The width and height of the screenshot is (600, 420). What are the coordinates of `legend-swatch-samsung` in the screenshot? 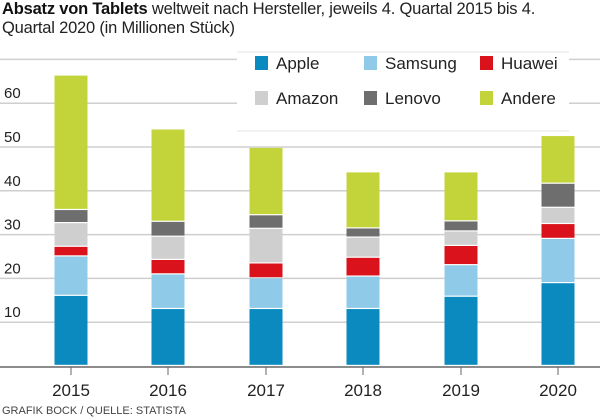 It's located at (370, 63).